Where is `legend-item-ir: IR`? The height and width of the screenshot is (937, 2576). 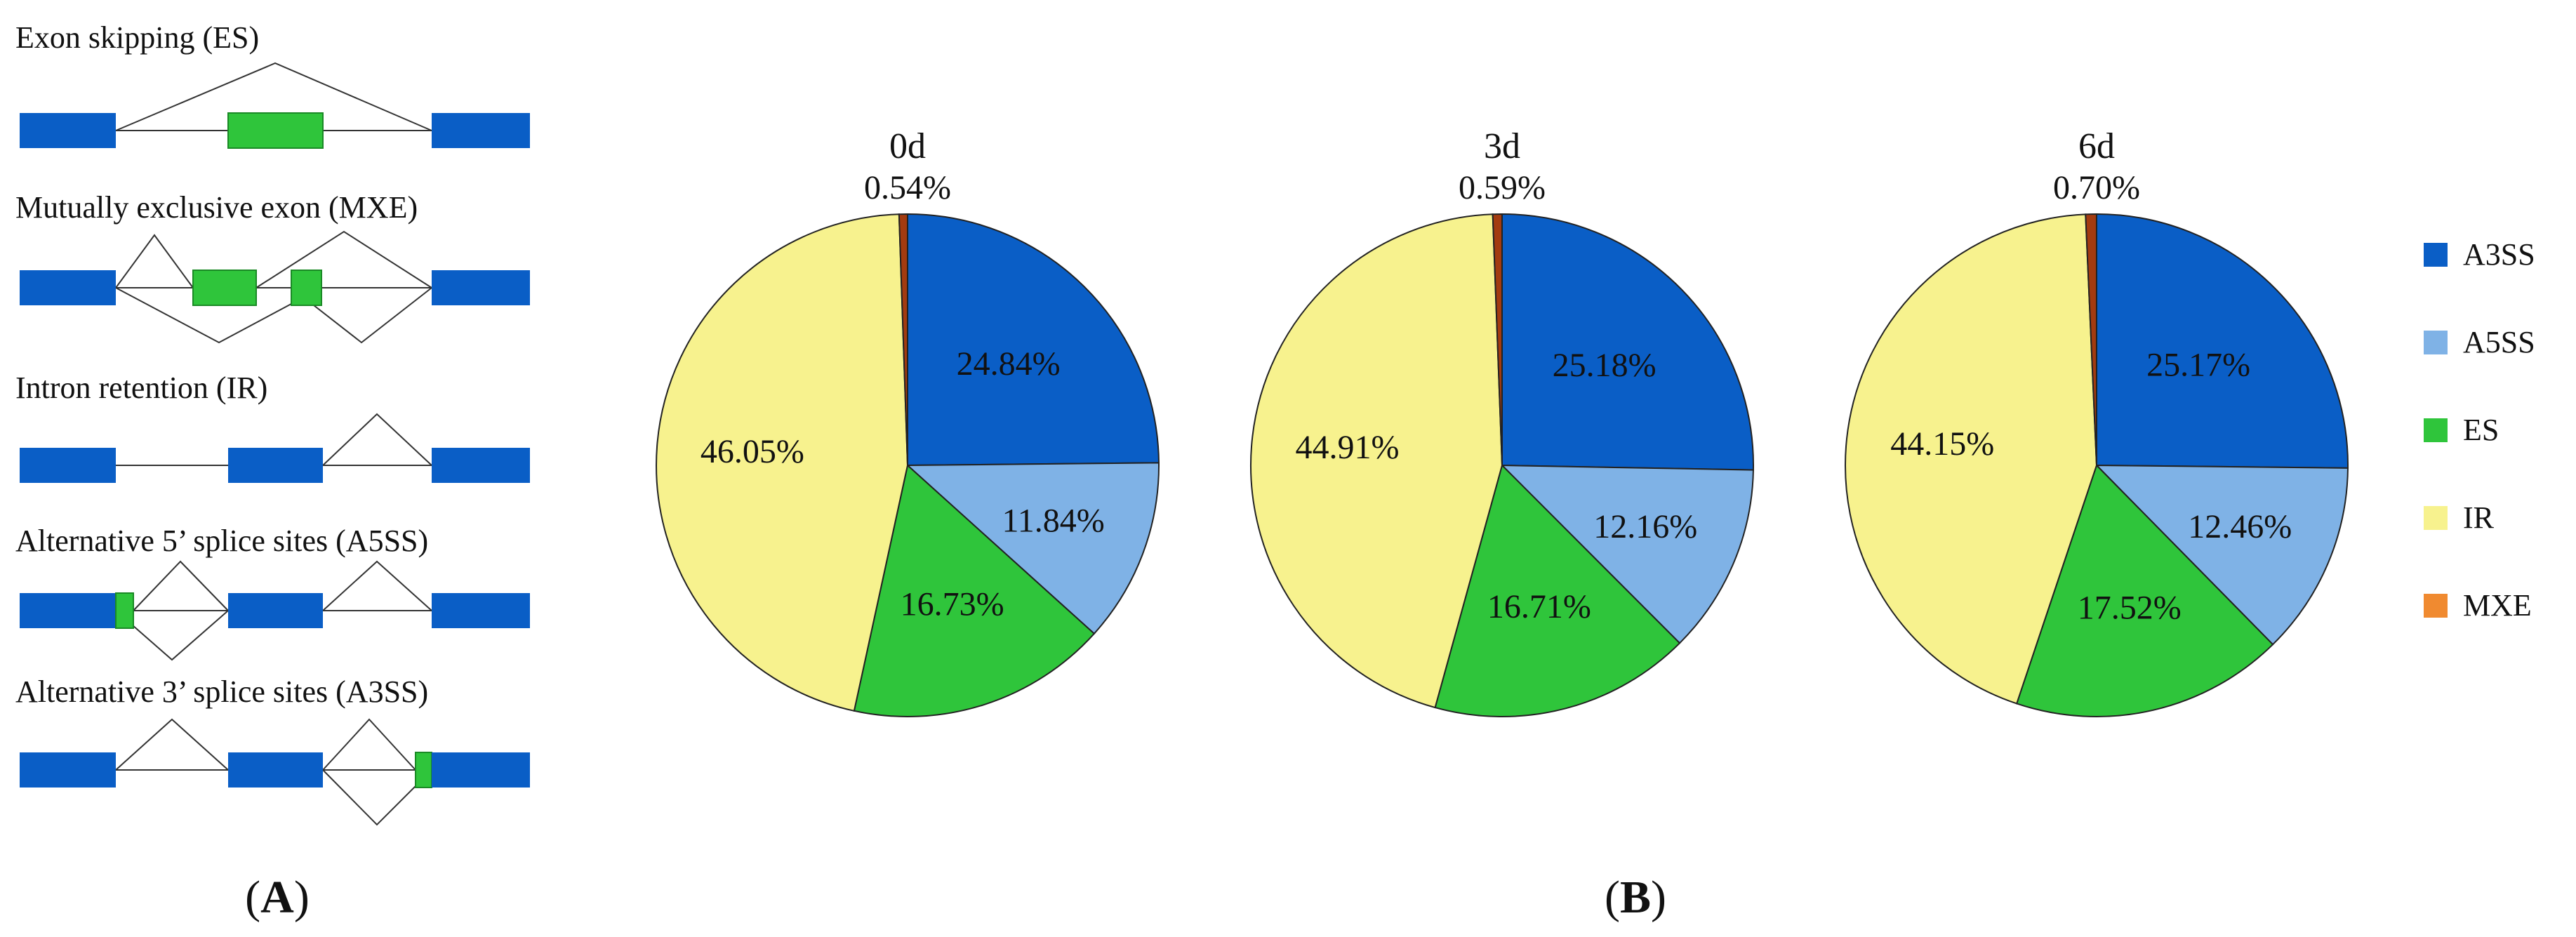
legend-item-ir: IR is located at coordinates (2460, 517).